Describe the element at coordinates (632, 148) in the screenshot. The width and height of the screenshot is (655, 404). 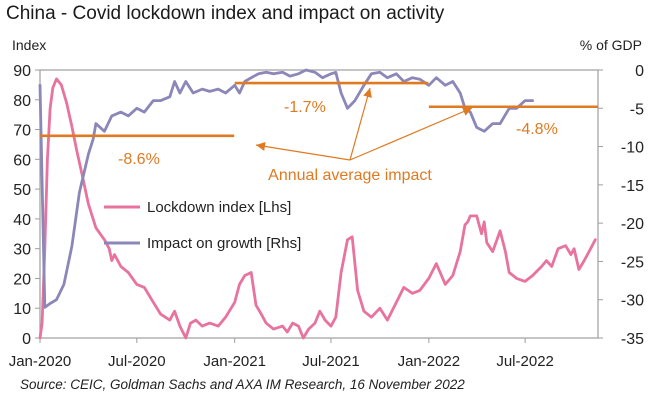
I see `right-tick-label: -10` at that location.